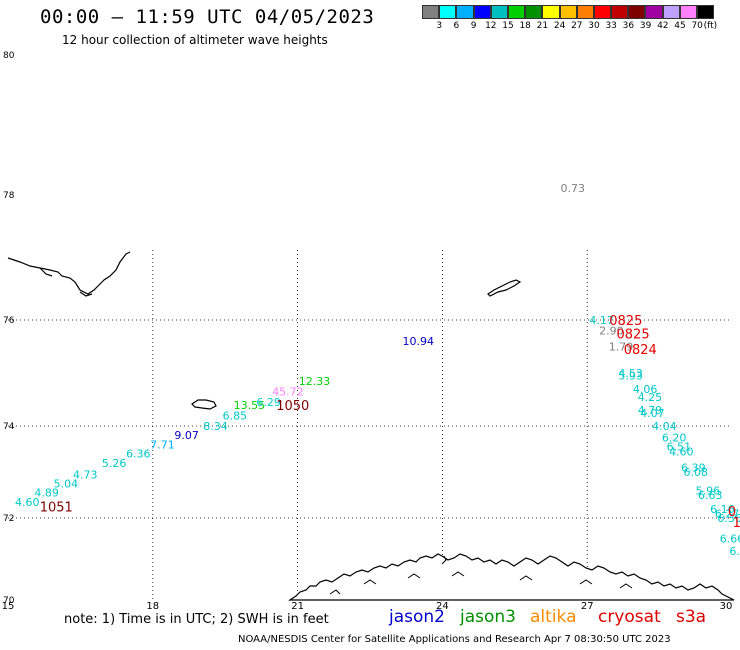  What do you see at coordinates (8, 519) in the screenshot?
I see `latitude-tick-label: 72` at bounding box center [8, 519].